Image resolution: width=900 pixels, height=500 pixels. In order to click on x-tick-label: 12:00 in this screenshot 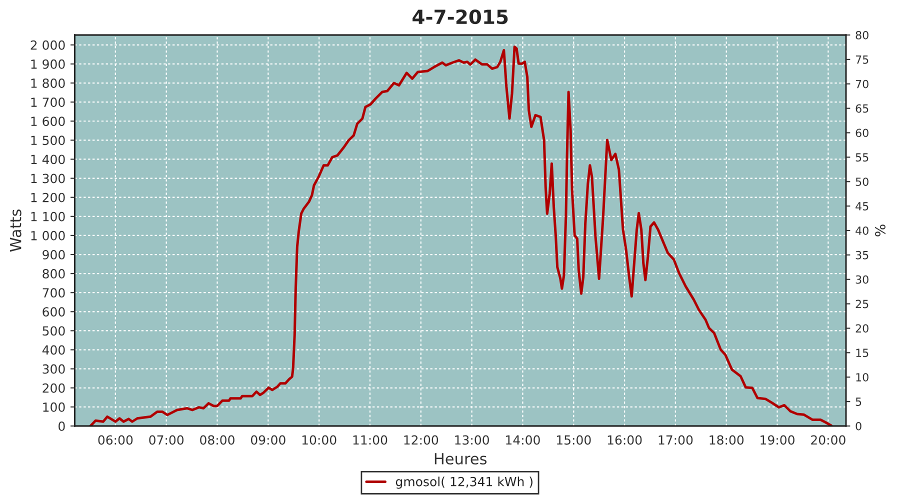, I will do `click(421, 440)`.